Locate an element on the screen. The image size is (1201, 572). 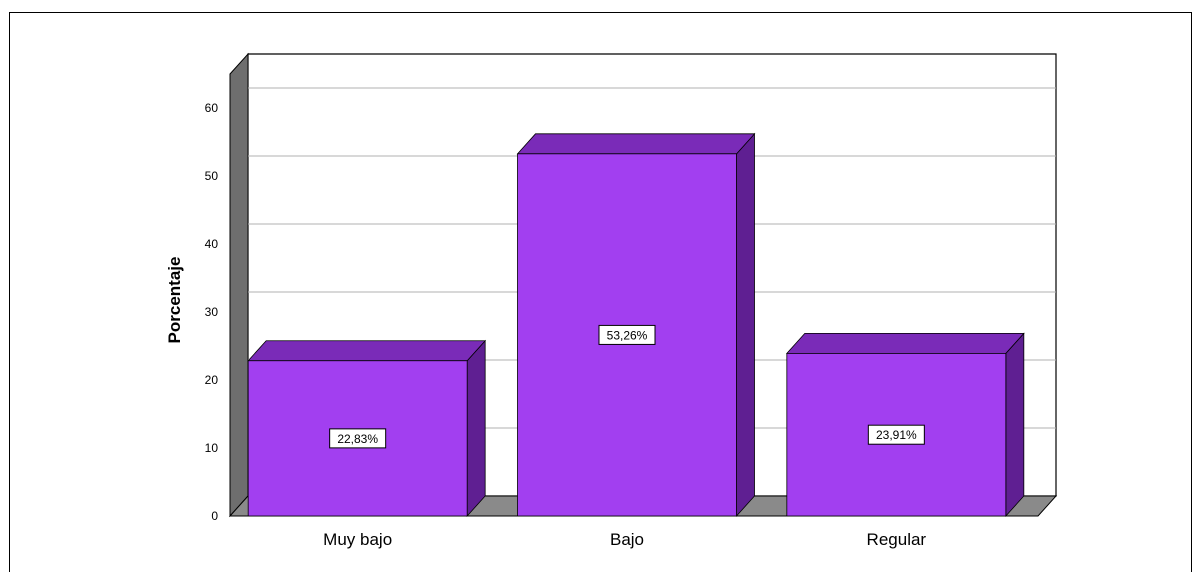
y-axis-title: Porcentaje is located at coordinates (174, 300).